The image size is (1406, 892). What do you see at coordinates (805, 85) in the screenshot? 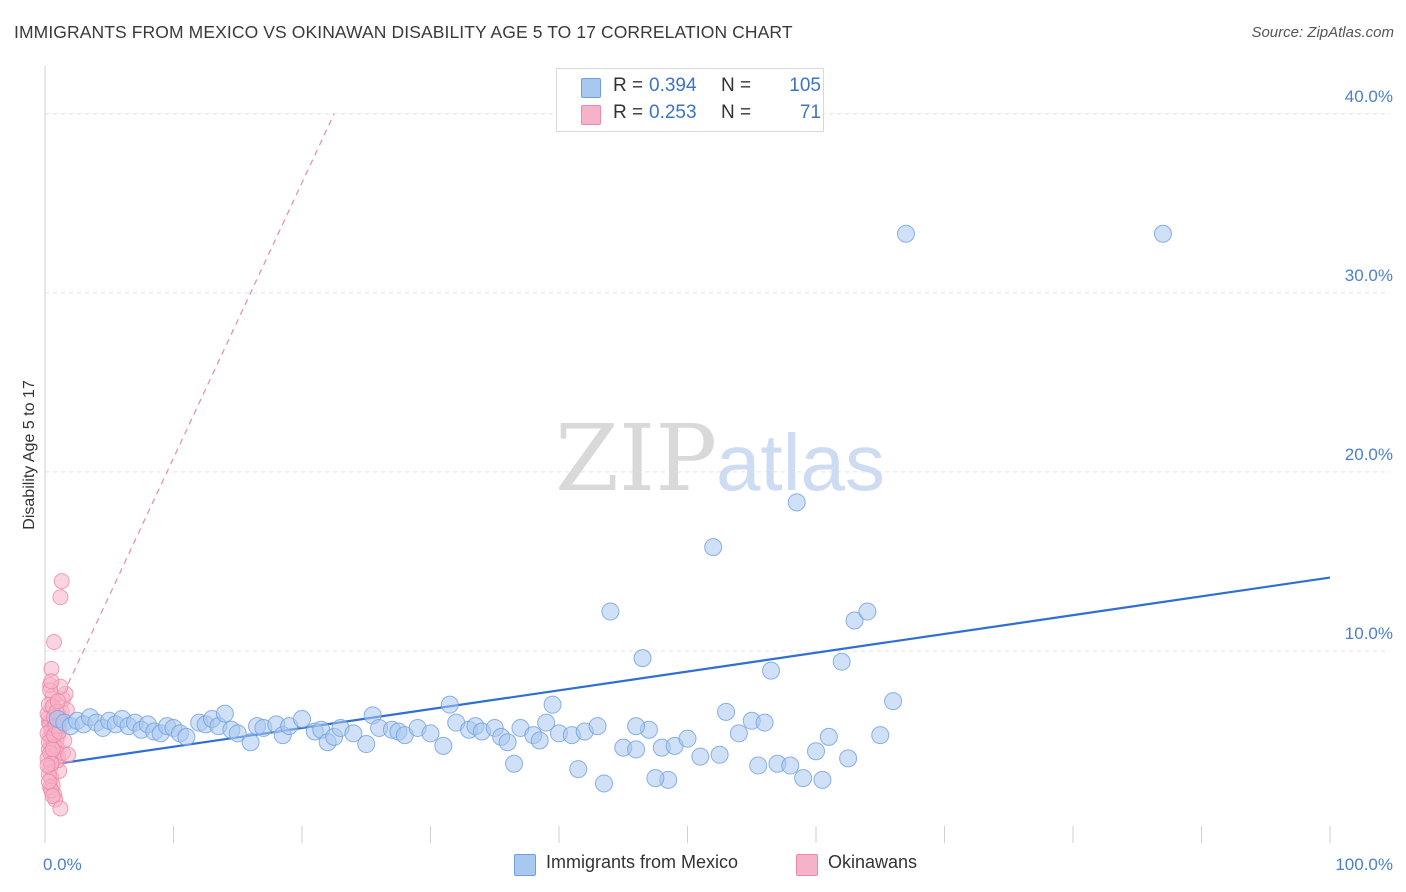
I see `n-value: 105` at bounding box center [805, 85].